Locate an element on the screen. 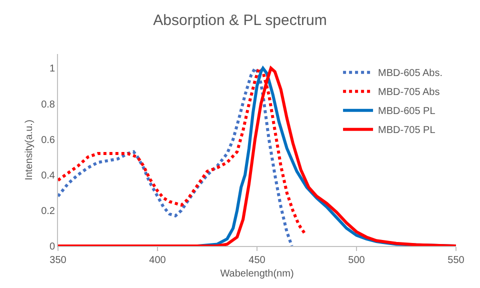 The height and width of the screenshot is (288, 480). legend-label: MBD-605 Abs. is located at coordinates (410, 74).